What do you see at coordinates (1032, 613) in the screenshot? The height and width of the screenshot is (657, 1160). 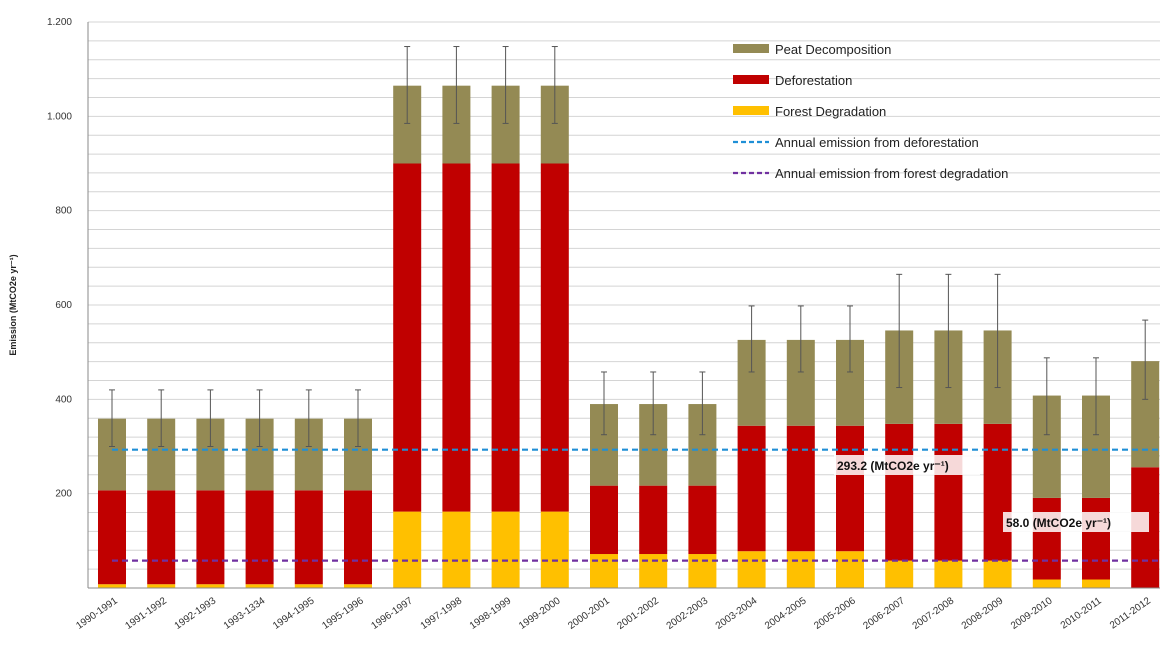 I see `x-tick-label: 2009-2010` at bounding box center [1032, 613].